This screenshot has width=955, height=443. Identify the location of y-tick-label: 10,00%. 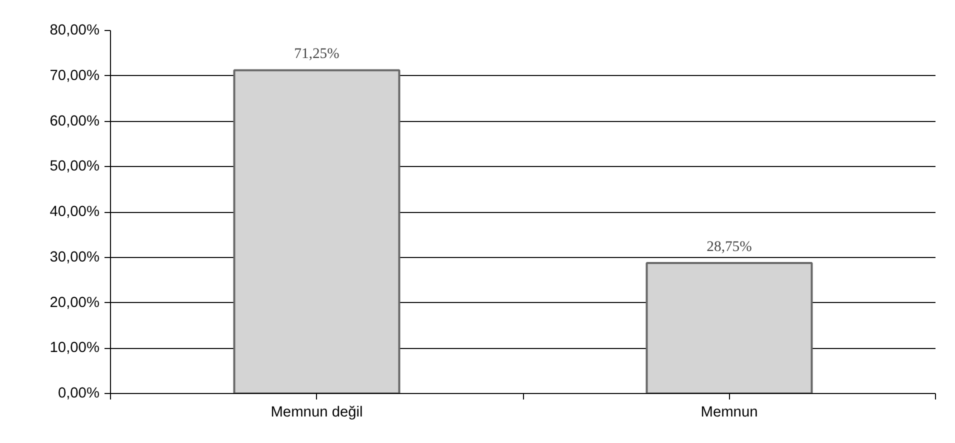
(75, 348).